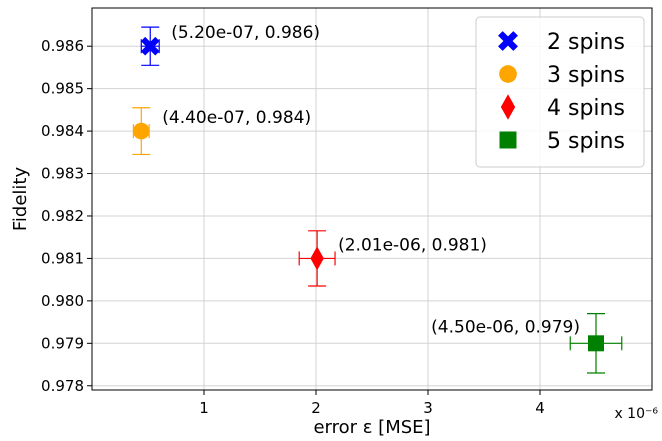  I want to click on legend: 2 spins 3 spins 4 spins 5 spins, so click(560, 92).